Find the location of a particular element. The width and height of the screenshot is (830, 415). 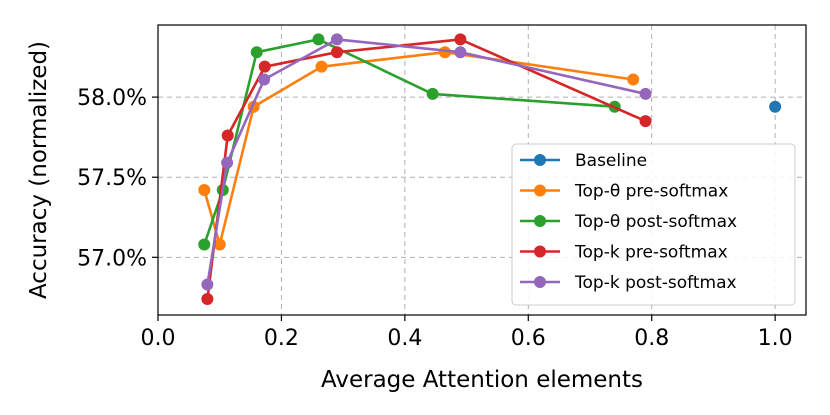

legend-label: Top-k post-softmax is located at coordinates (655, 283).